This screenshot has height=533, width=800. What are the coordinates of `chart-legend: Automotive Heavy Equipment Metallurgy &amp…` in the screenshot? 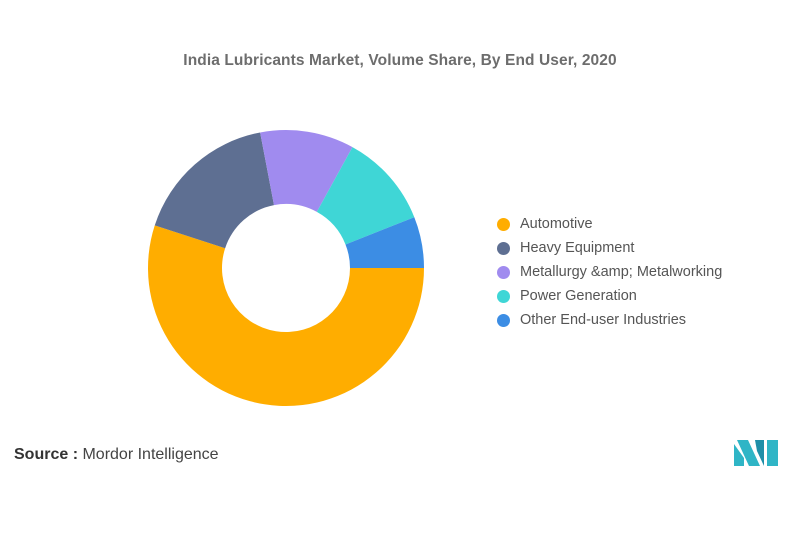 It's located at (609, 272).